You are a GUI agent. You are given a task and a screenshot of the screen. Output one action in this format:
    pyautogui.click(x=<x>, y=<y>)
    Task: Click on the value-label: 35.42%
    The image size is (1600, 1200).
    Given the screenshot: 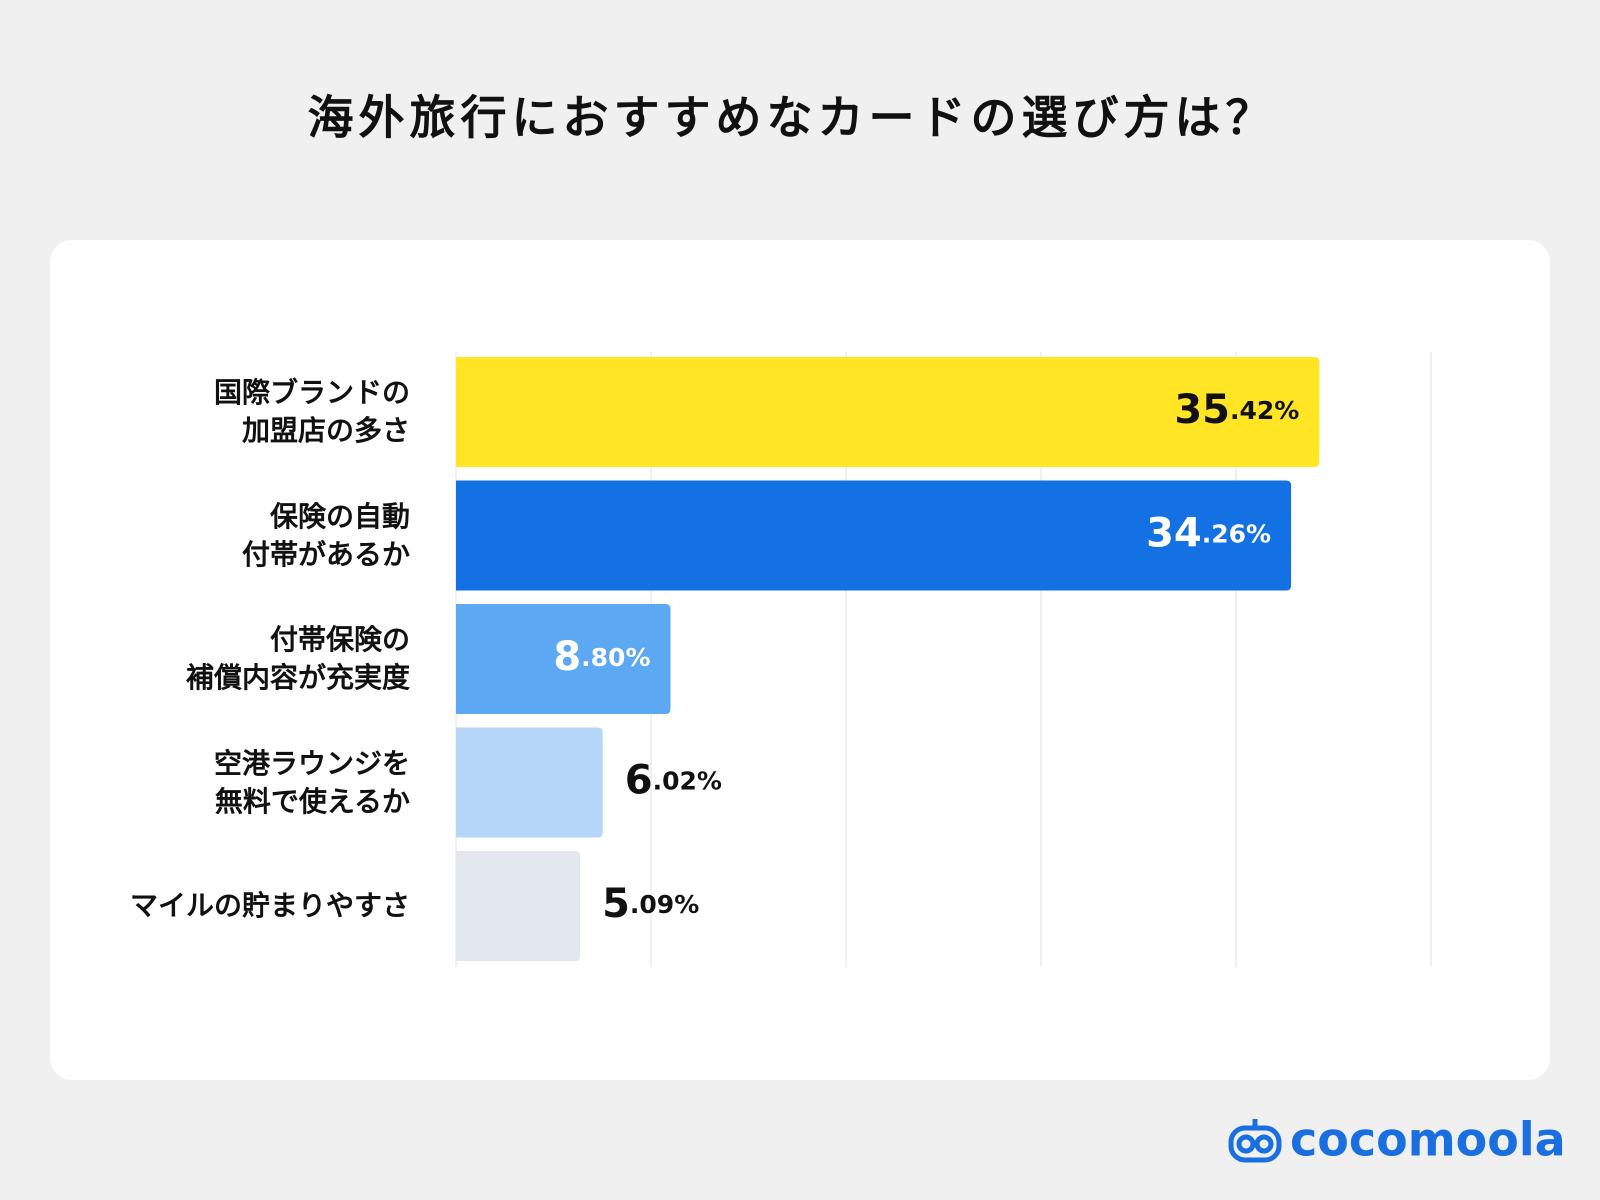 What is the action you would take?
    pyautogui.click(x=1236, y=410)
    